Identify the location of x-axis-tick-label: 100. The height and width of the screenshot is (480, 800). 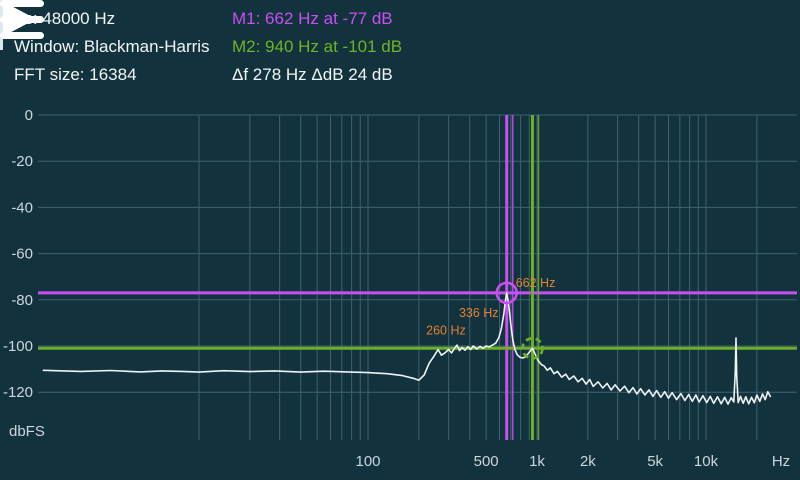
(367, 461).